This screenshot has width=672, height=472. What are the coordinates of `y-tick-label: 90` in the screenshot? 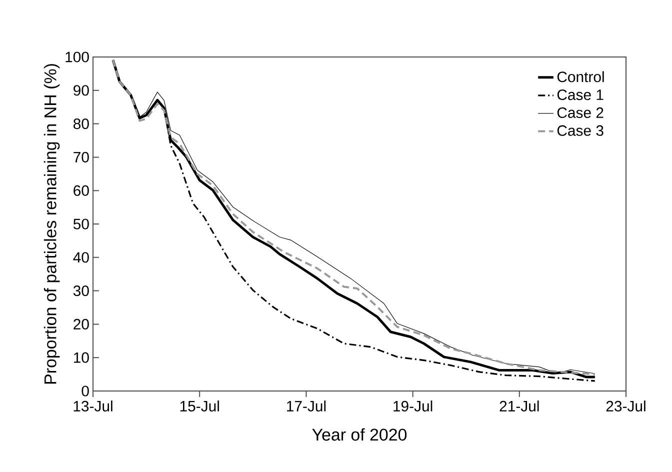 It's located at (81, 90).